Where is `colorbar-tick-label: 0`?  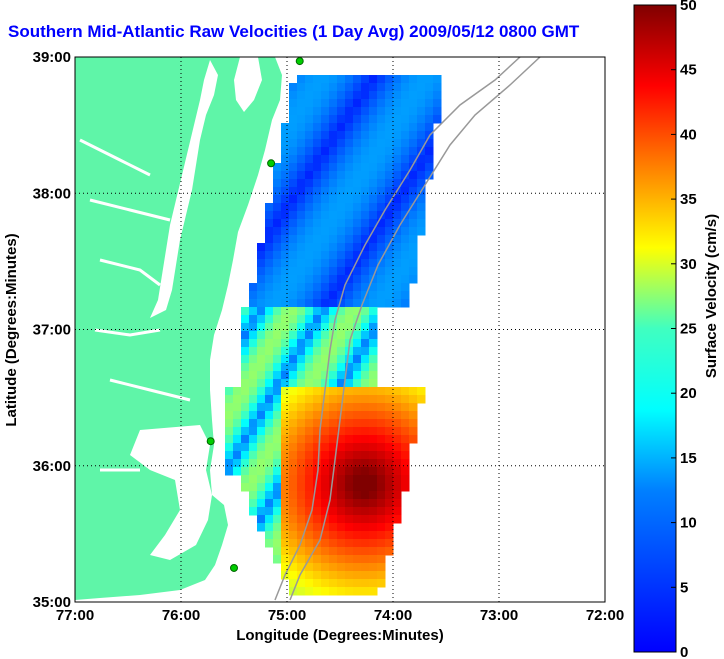 colorbar-tick-label: 0 is located at coordinates (684, 651).